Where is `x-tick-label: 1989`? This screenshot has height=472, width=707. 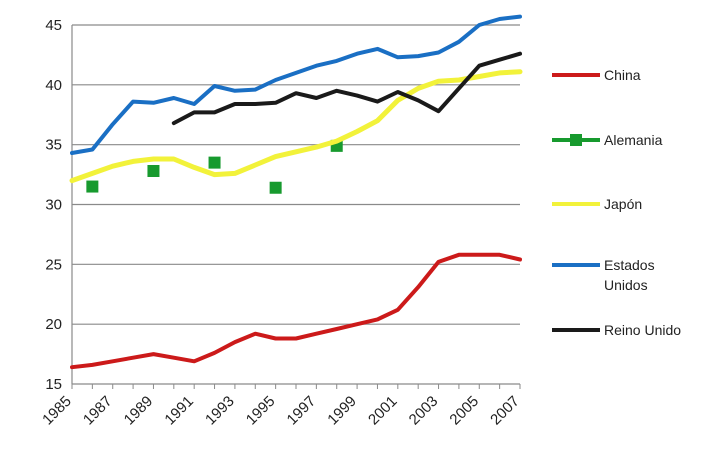
x-tick-label: 1989 is located at coordinates (139, 411).